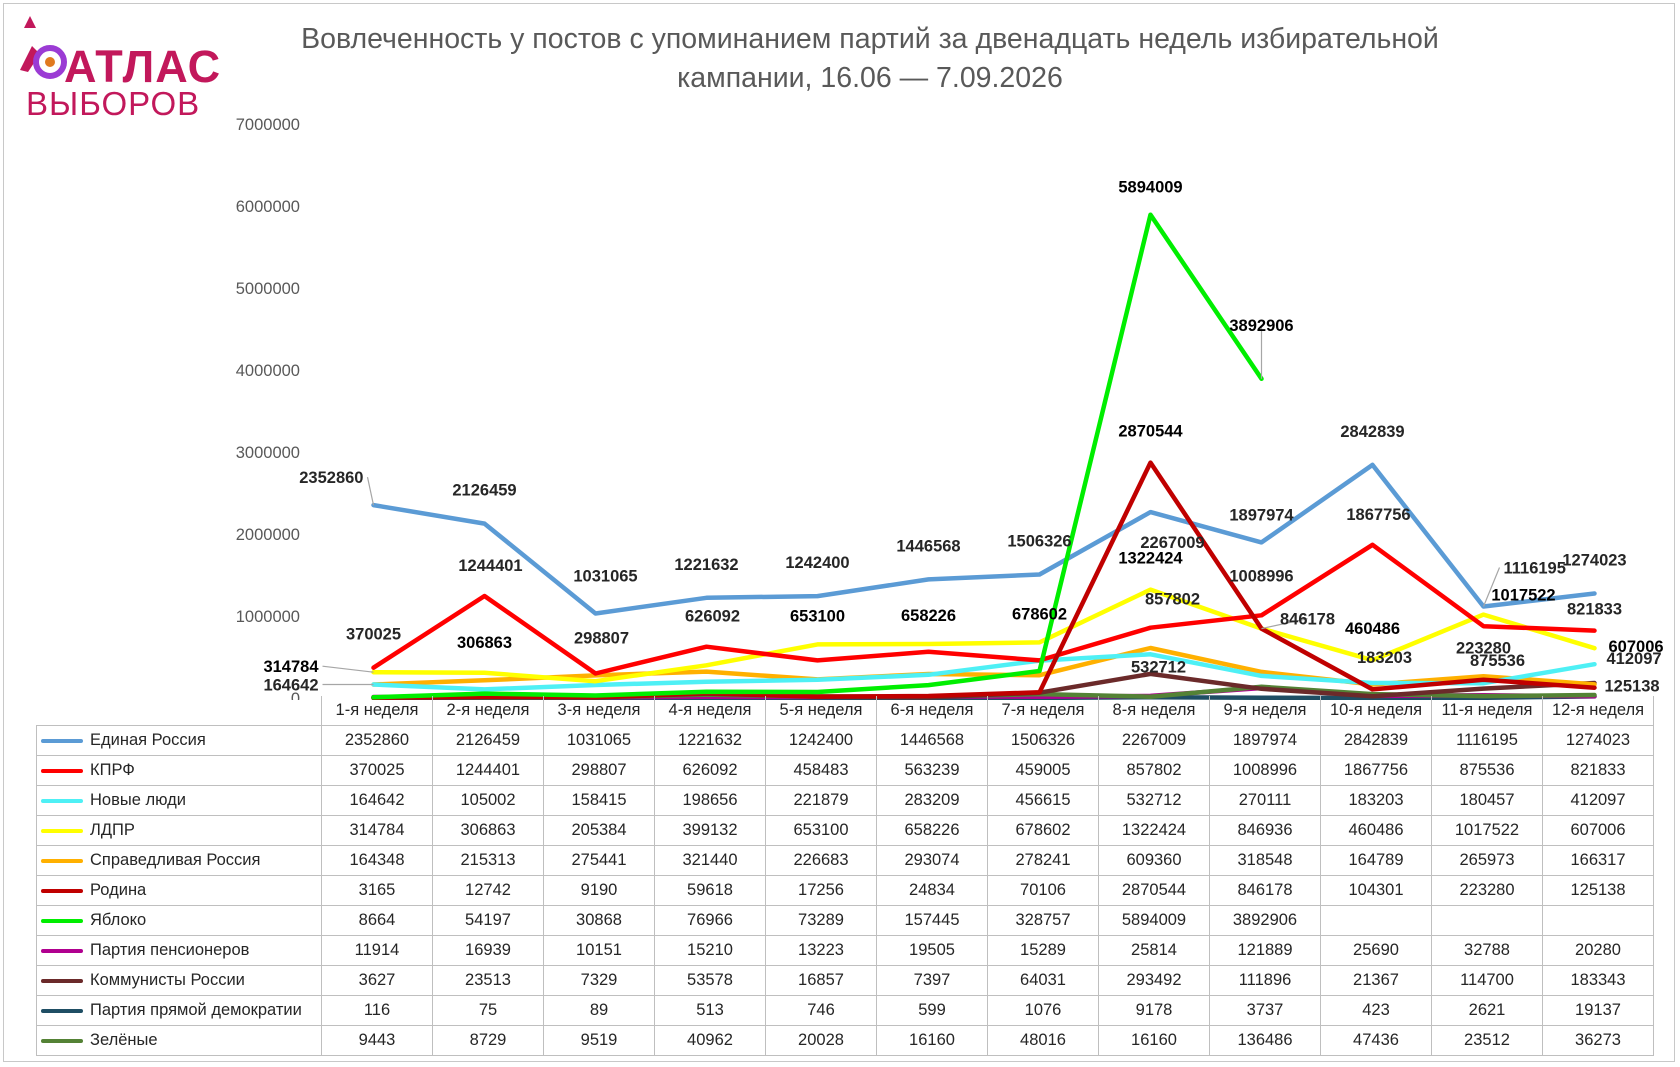  Describe the element at coordinates (488, 980) in the screenshot. I see `table-cell: 23513` at that location.